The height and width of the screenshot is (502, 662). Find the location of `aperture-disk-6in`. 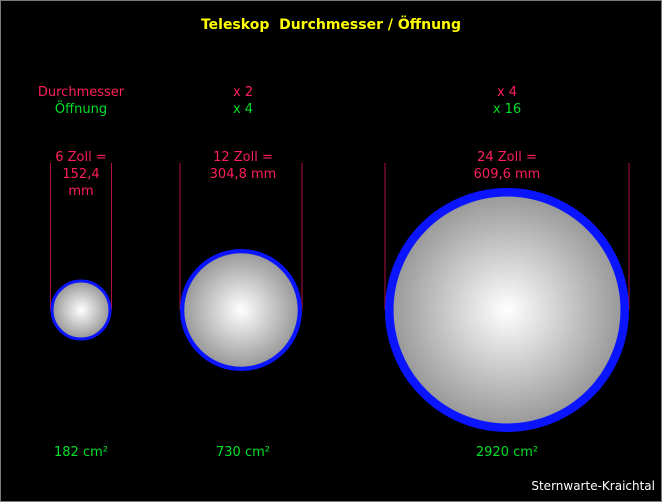

aperture-disk-6in is located at coordinates (81, 310).